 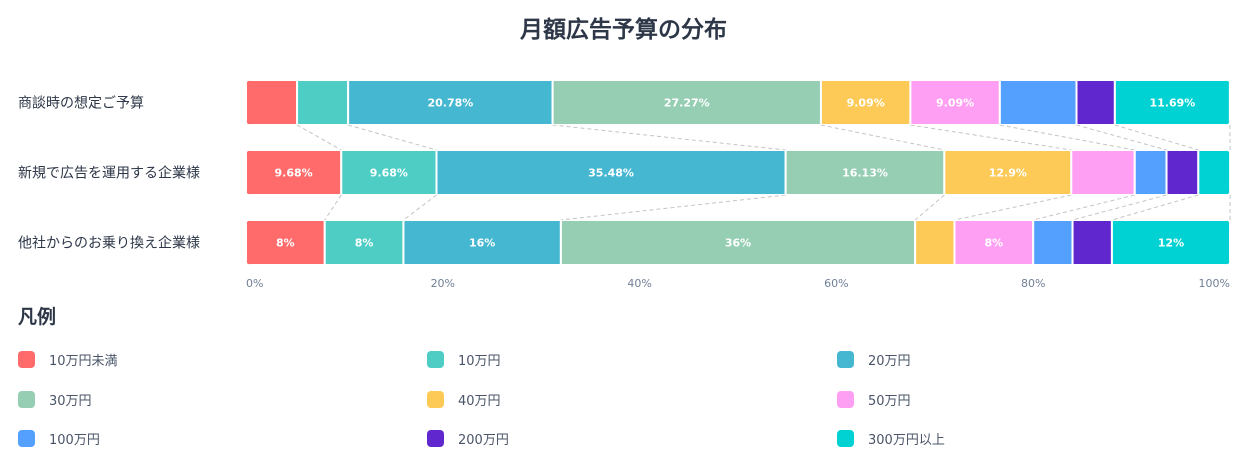 I want to click on legend-label: 300万円以上, so click(x=906, y=440).